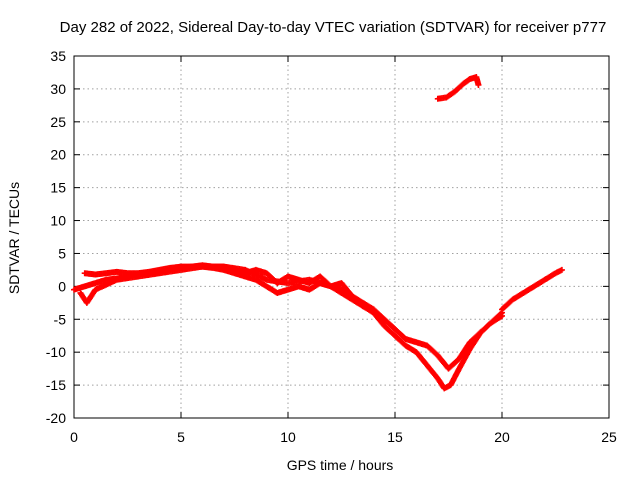 Image resolution: width=640 pixels, height=480 pixels. Describe the element at coordinates (62, 286) in the screenshot. I see `y-tick-label: 0` at that location.